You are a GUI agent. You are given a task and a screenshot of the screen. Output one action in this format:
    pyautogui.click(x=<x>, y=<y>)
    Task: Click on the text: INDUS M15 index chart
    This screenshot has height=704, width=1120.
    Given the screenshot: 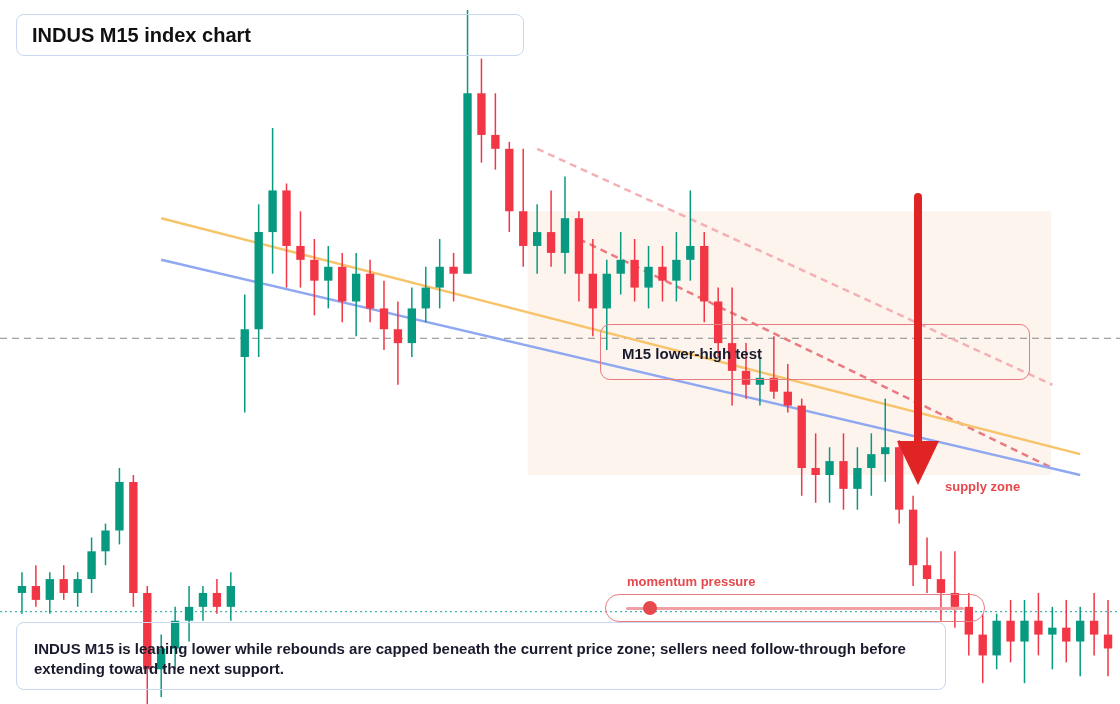 What is the action you would take?
    pyautogui.click(x=270, y=35)
    